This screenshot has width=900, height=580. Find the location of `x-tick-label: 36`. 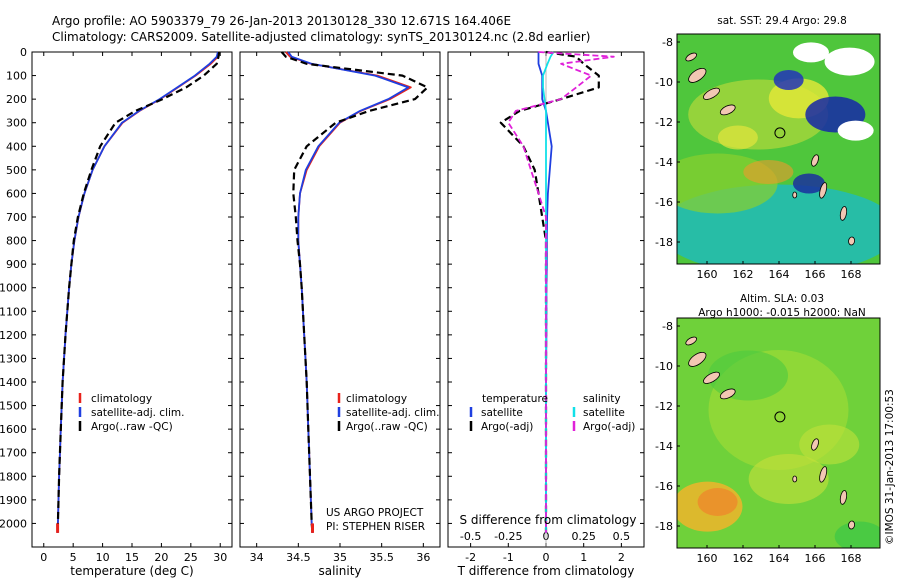

x-tick-label: 36 is located at coordinates (423, 557).